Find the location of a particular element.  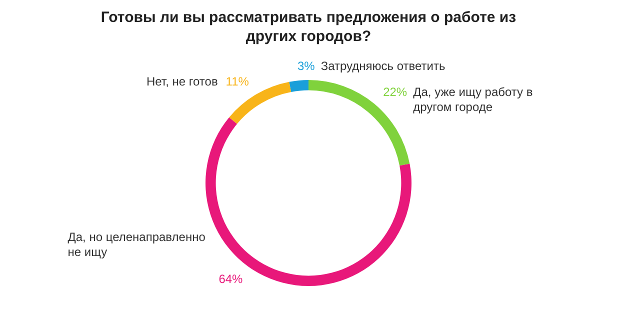

data-label: 64% is located at coordinates (231, 279).